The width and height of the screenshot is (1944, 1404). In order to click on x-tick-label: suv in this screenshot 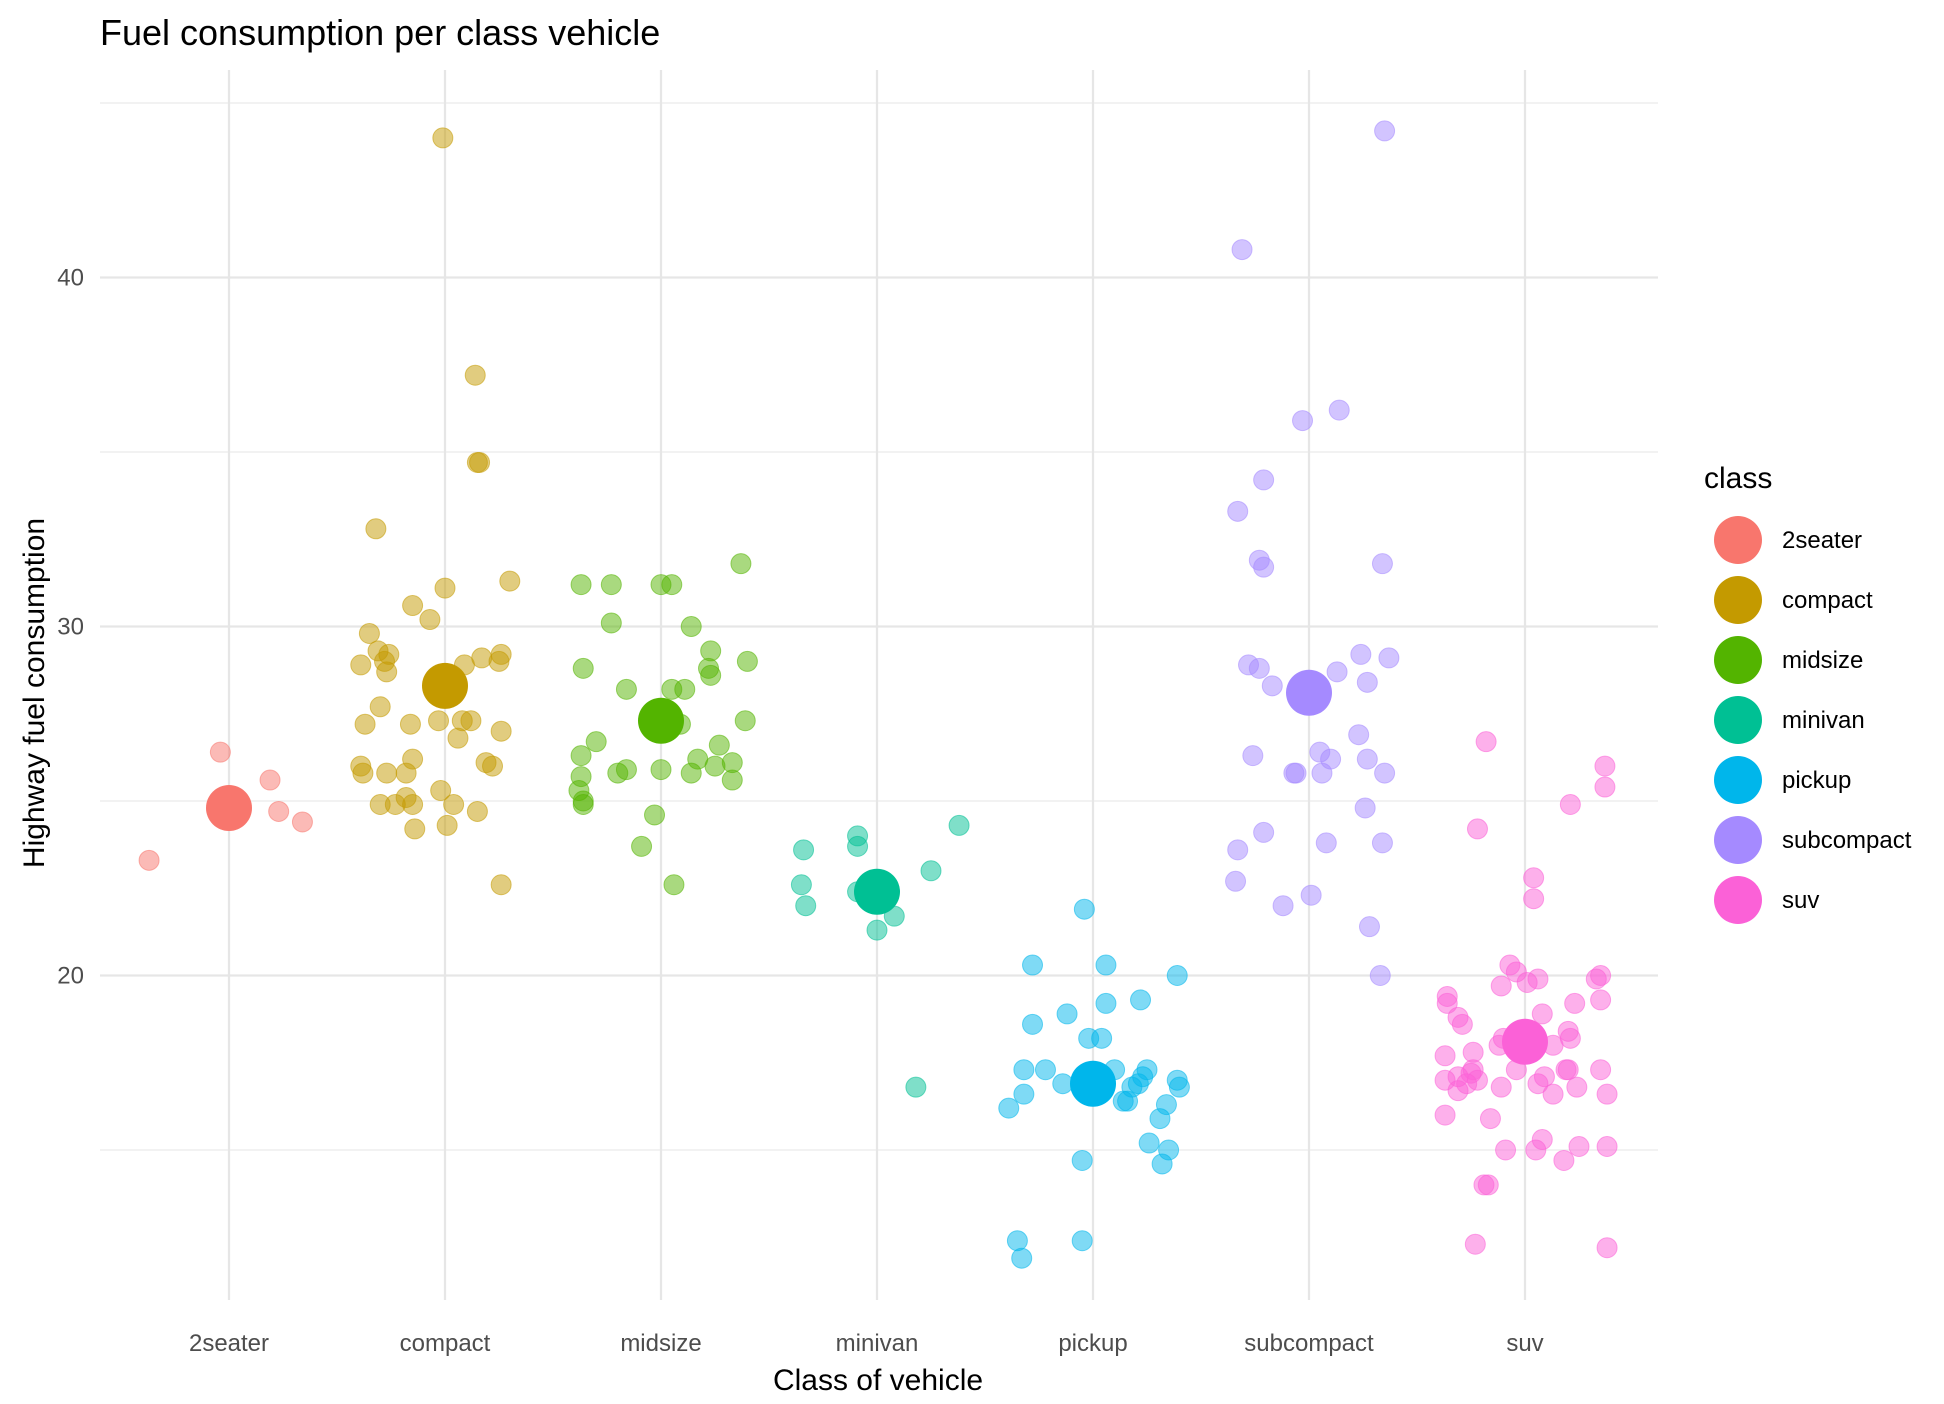, I will do `click(1524, 1343)`.